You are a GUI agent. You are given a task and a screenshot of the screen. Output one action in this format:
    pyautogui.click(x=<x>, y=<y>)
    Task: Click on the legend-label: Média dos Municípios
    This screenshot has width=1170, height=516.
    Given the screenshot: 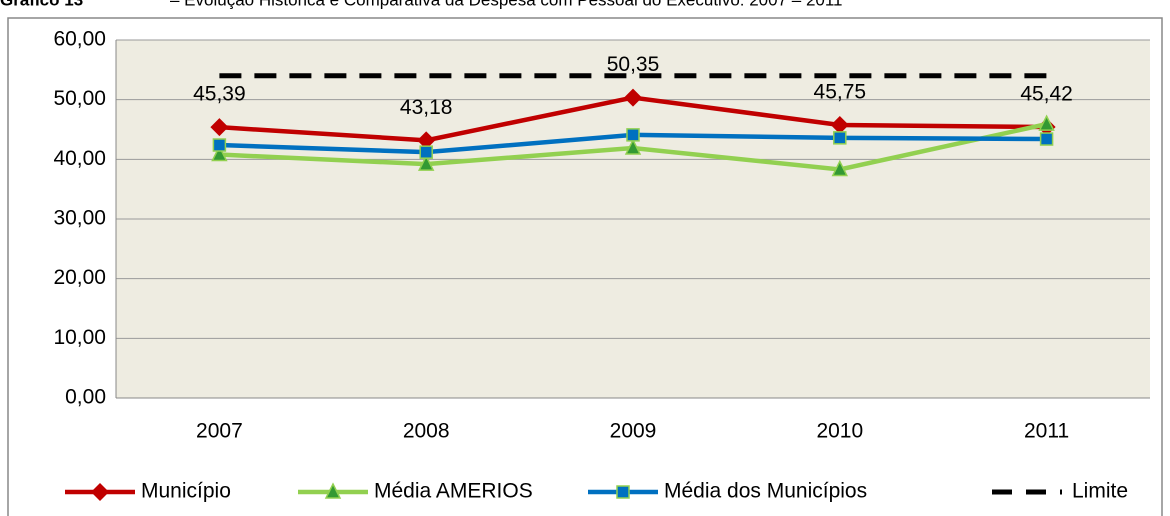 What is the action you would take?
    pyautogui.click(x=765, y=491)
    